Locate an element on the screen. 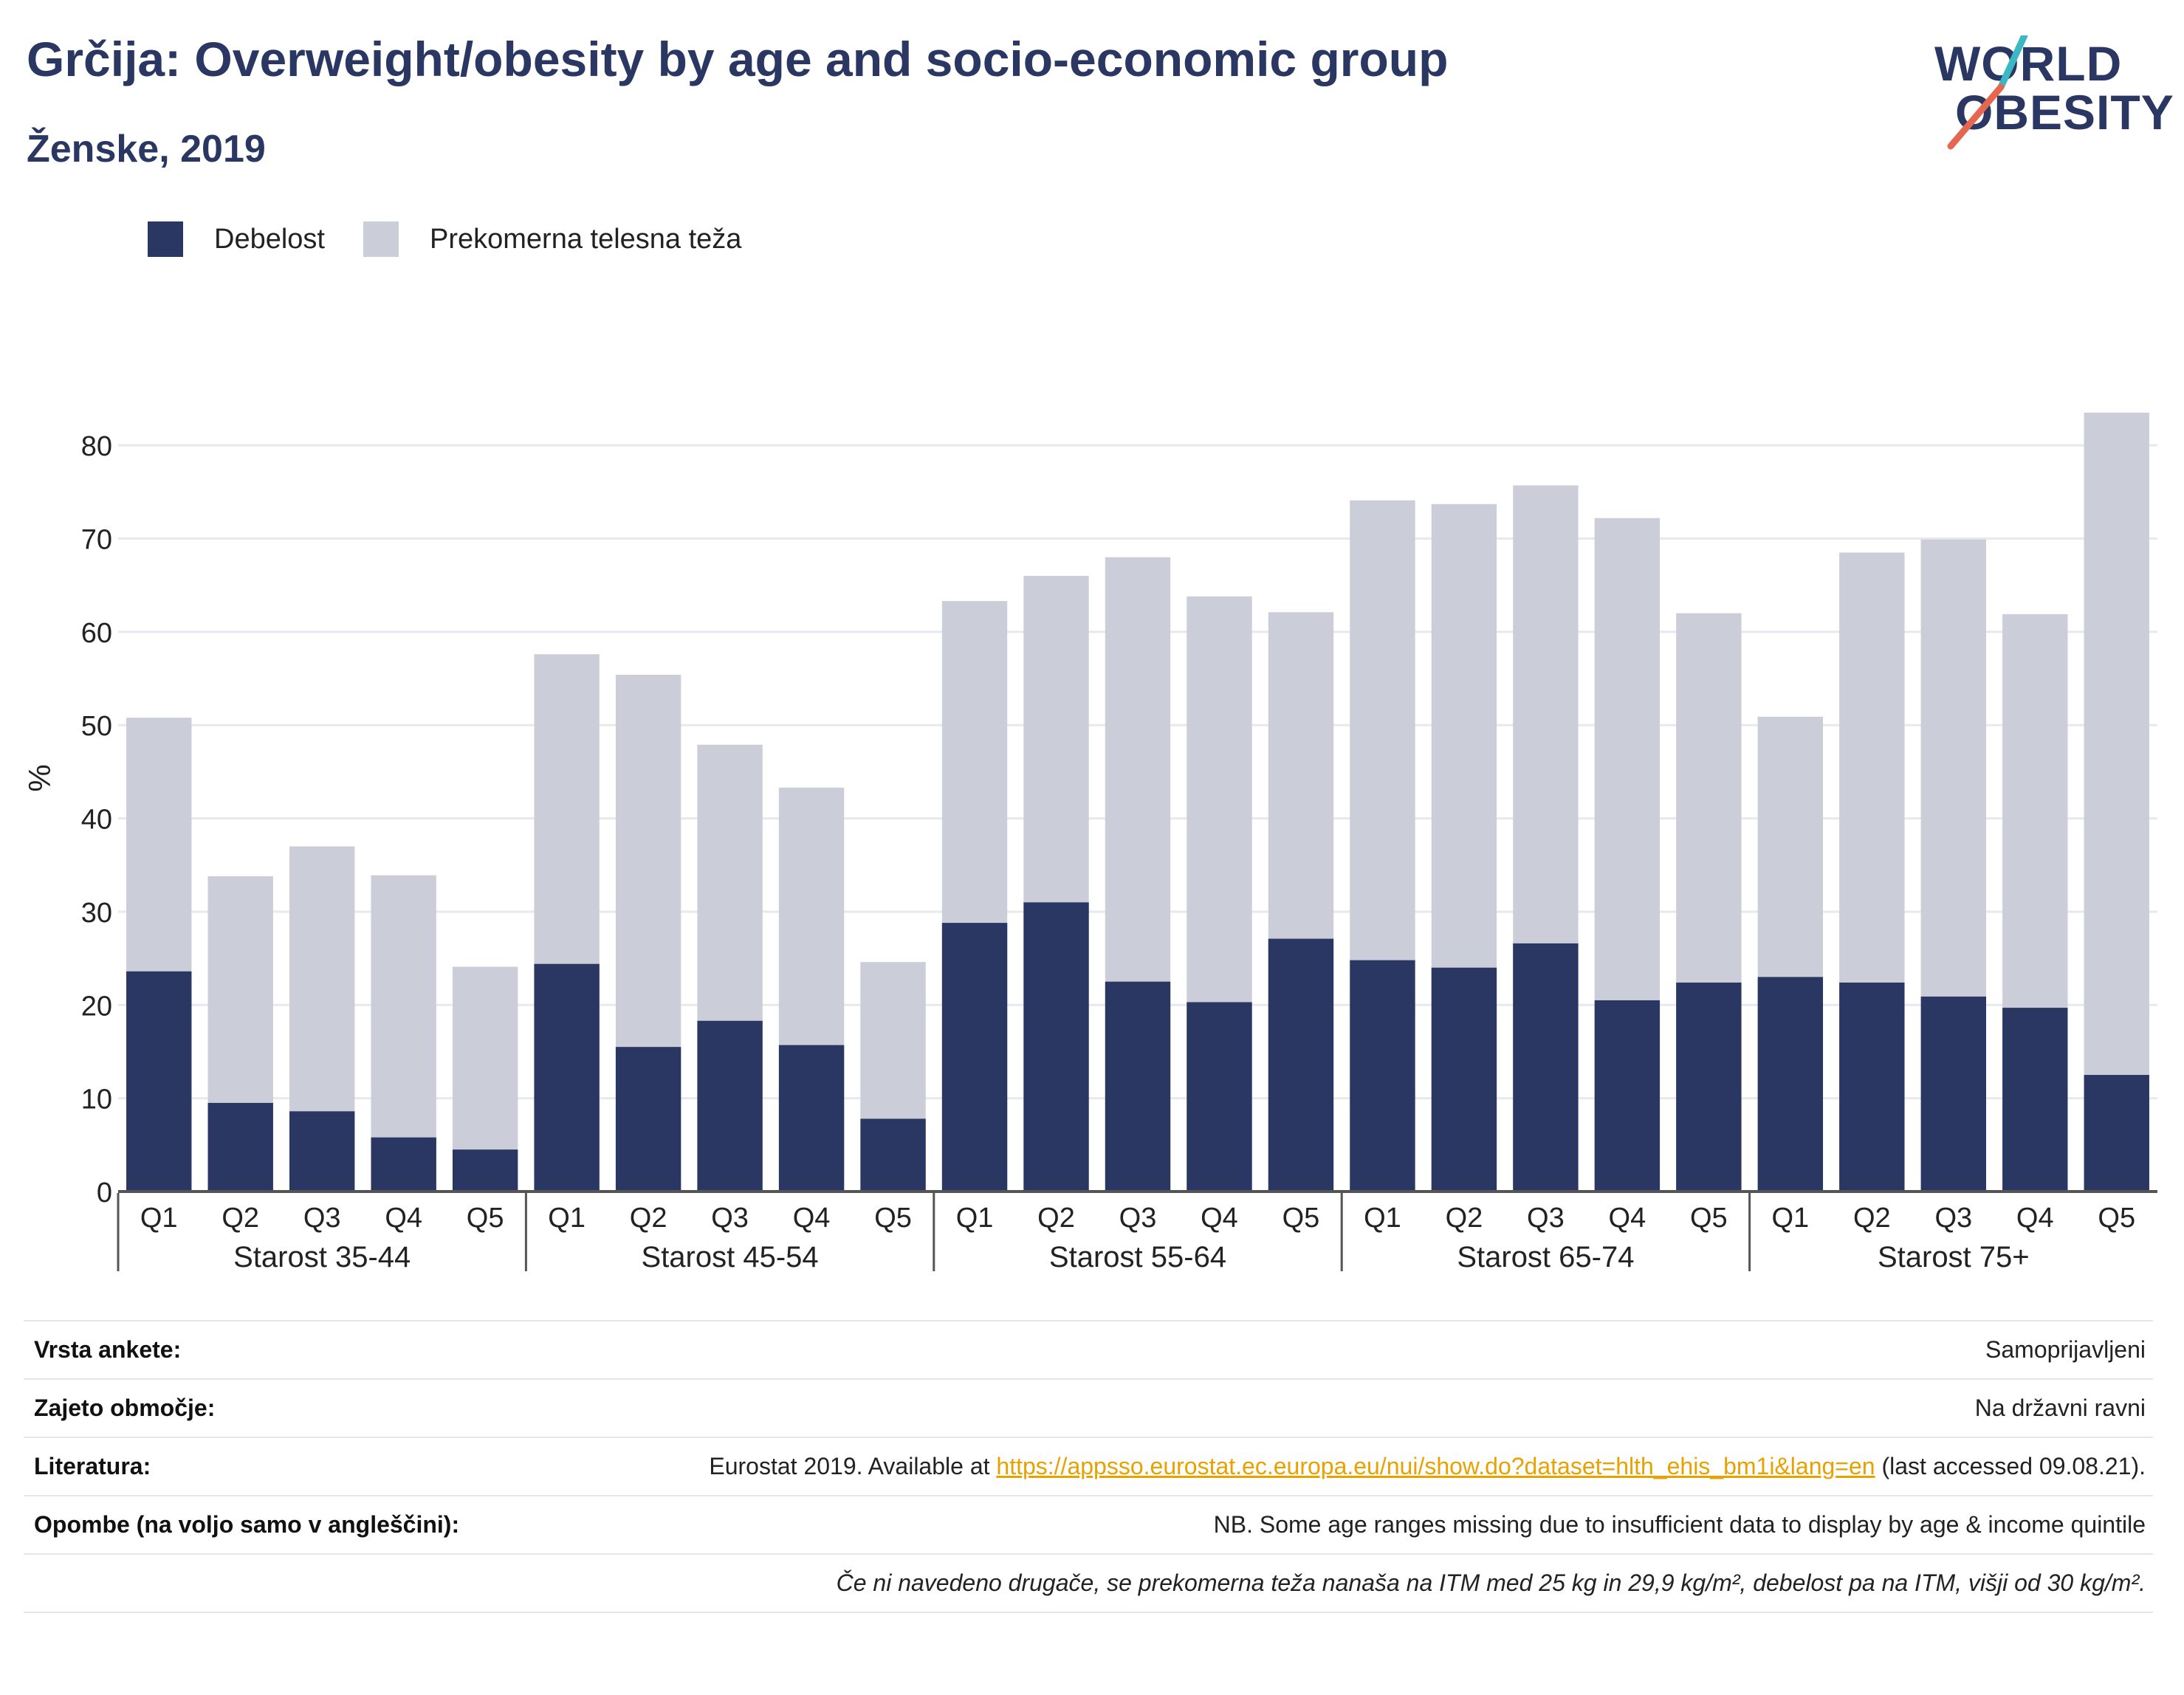 Image resolution: width=2184 pixels, height=1695 pixels. survey-type-value: Samoprijavljeni is located at coordinates (2065, 1349).